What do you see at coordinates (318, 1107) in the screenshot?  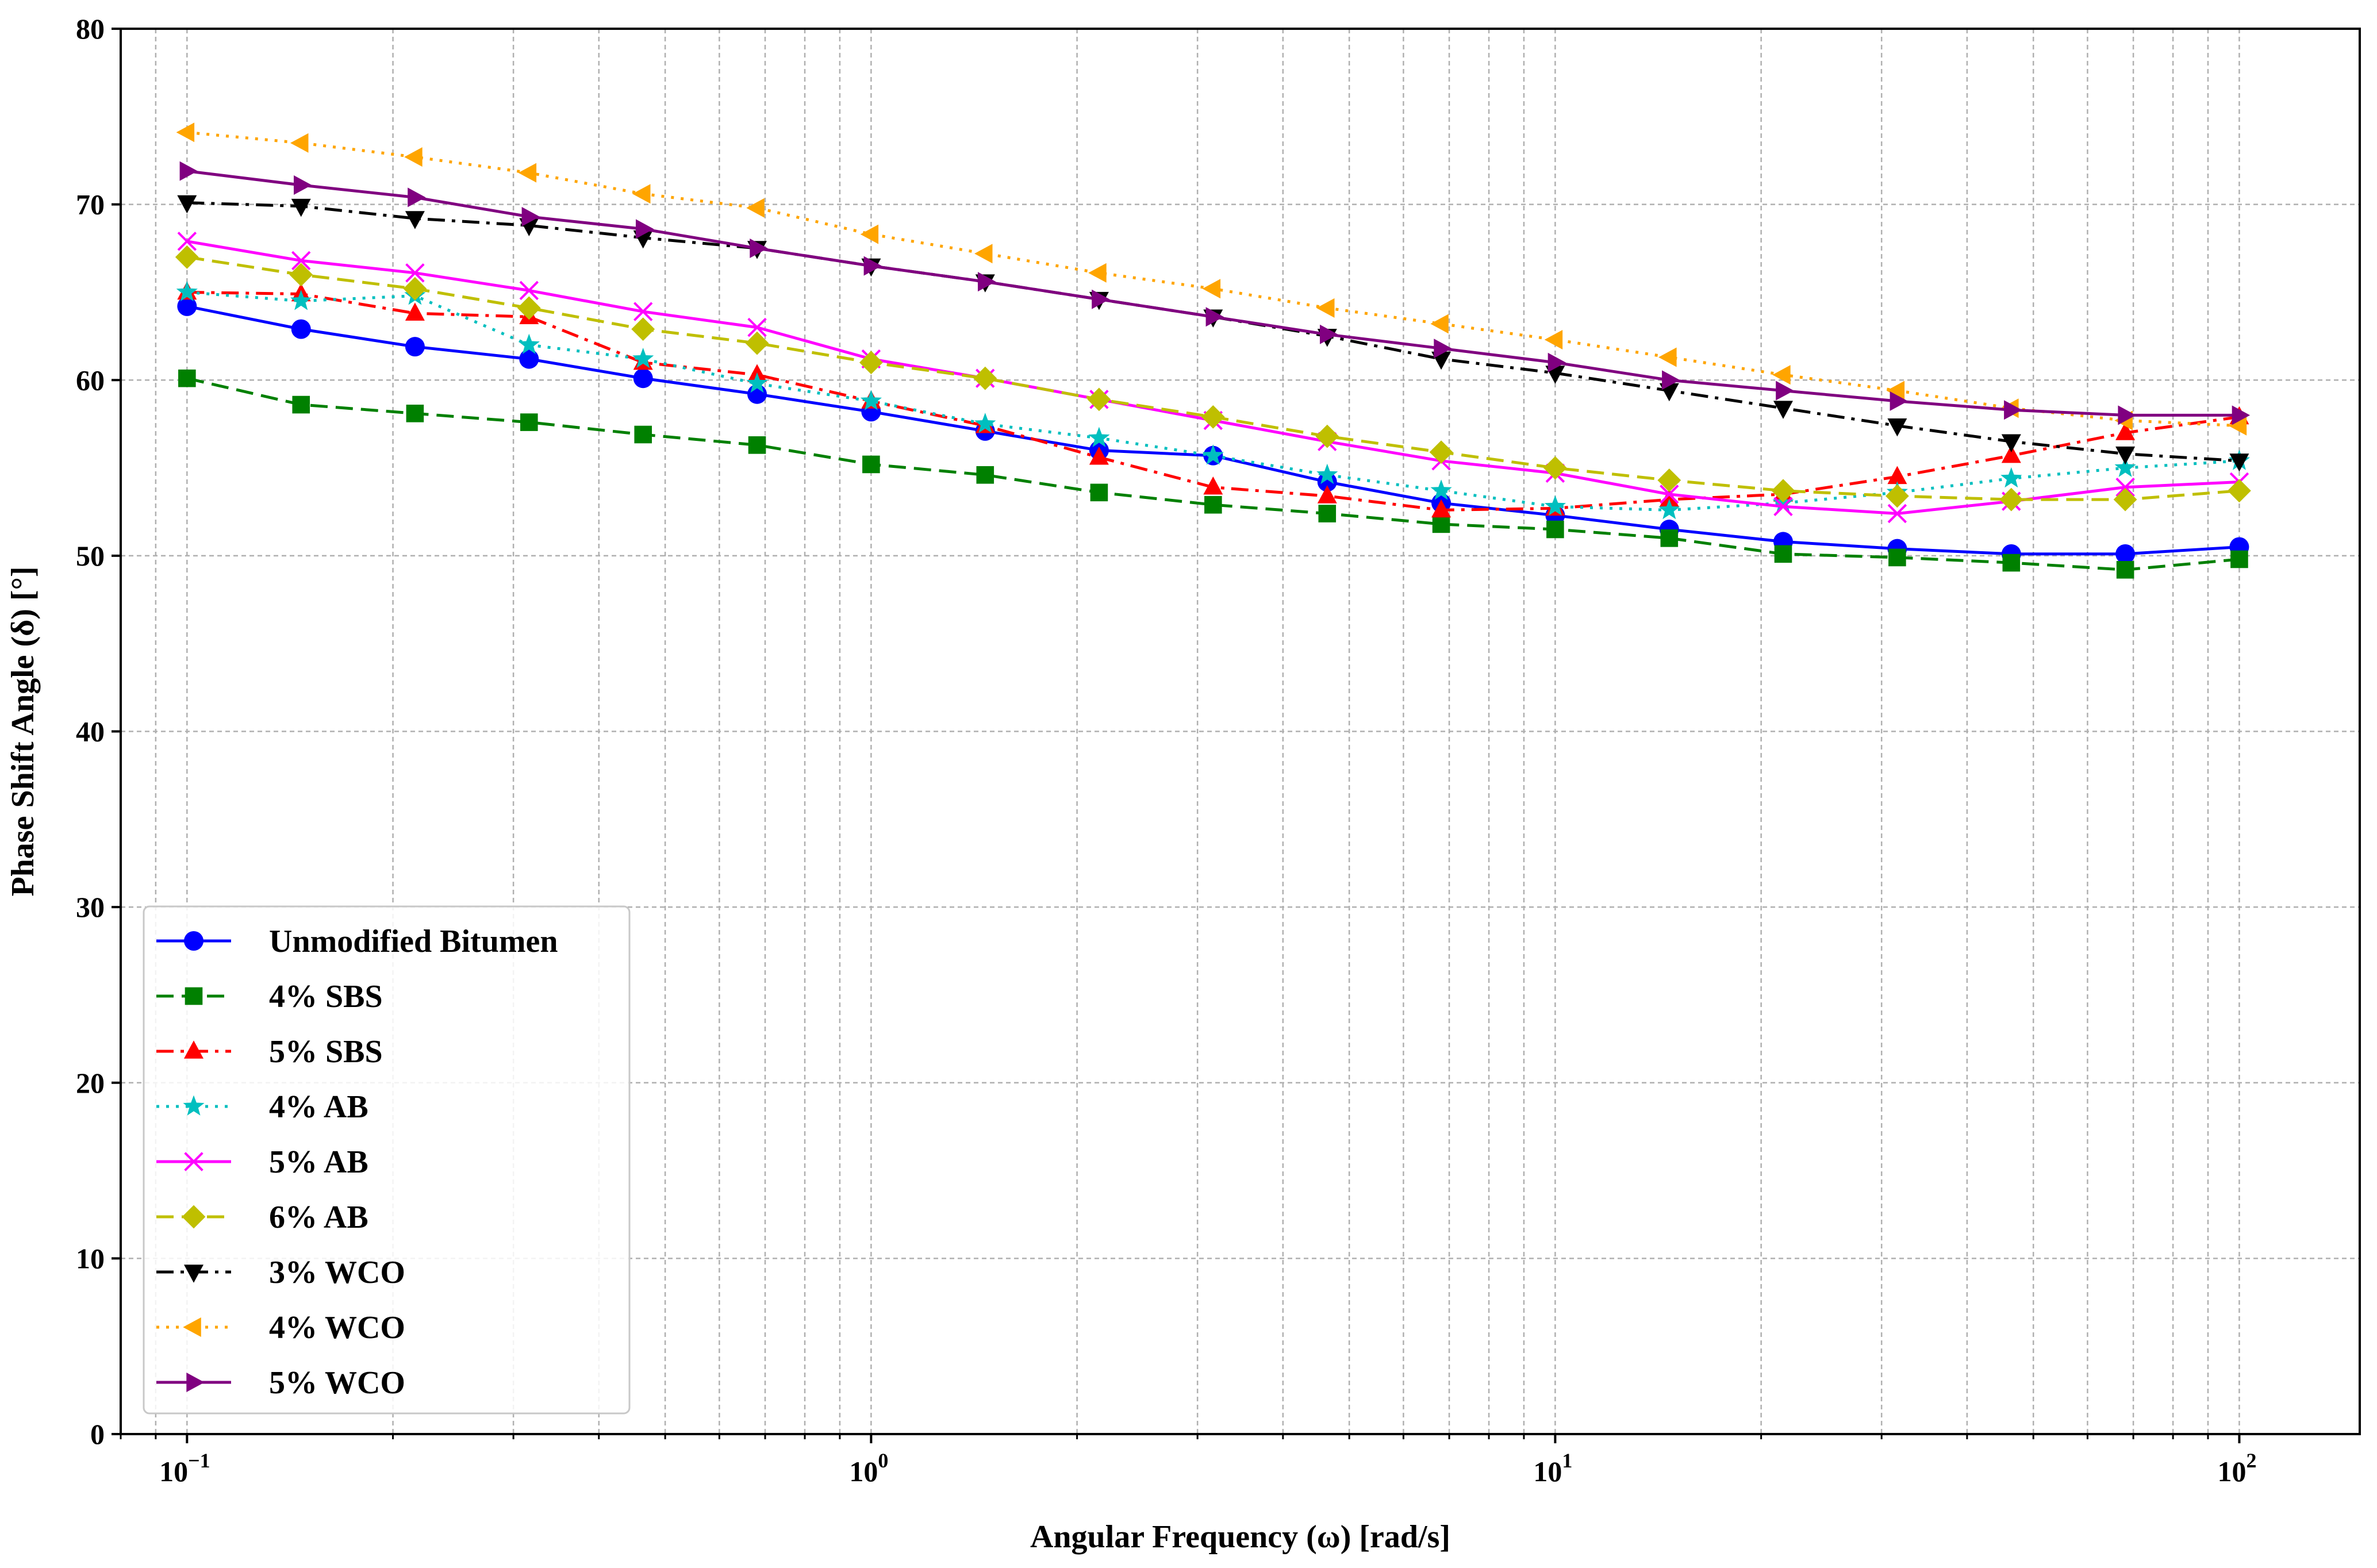 I see `legend-label: 4% AB` at bounding box center [318, 1107].